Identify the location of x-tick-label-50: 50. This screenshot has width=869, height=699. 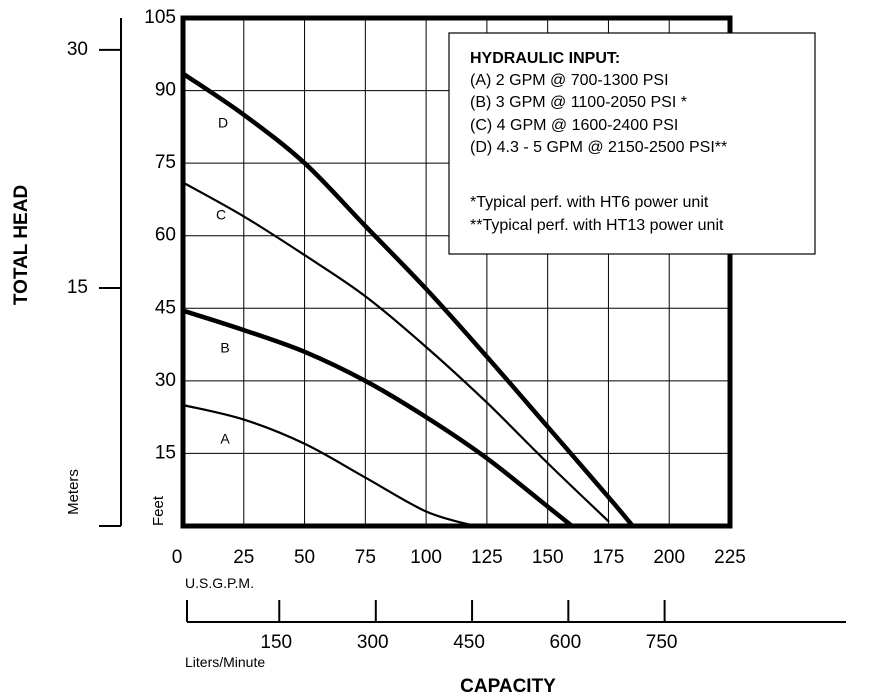
(304, 557).